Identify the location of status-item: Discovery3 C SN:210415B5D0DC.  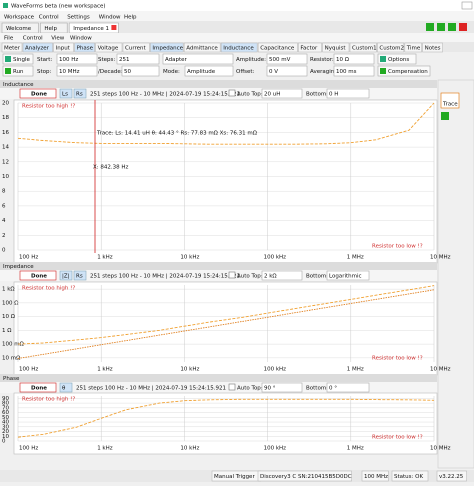
(306, 477).